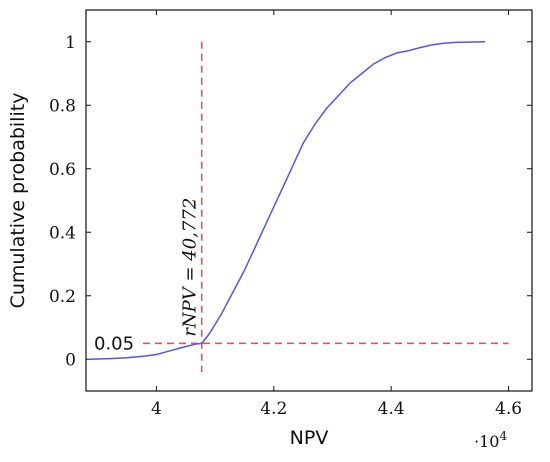  What do you see at coordinates (62, 297) in the screenshot?
I see `y-tick-label: 0.2` at bounding box center [62, 297].